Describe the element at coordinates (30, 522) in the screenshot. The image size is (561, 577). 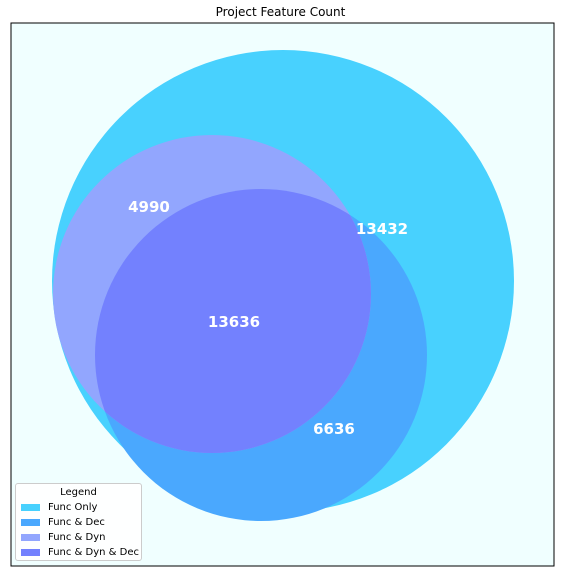
I see `legend-swatch-func-dec` at that location.